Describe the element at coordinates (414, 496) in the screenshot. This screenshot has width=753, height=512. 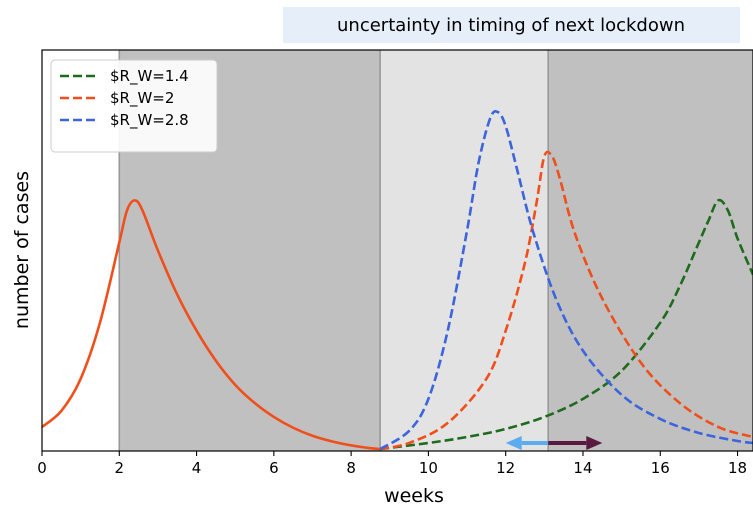
I see `x-axis-label: weeks` at that location.